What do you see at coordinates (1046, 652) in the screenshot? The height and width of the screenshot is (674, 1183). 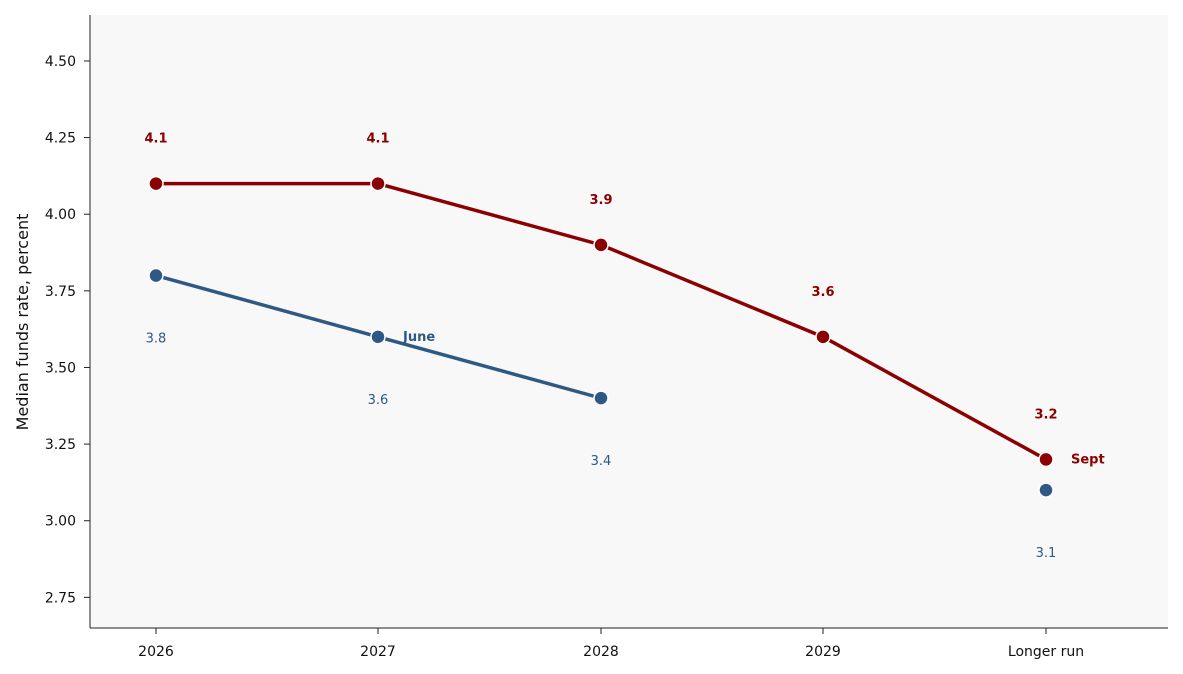 I see `x-tick-label: Longer run` at bounding box center [1046, 652].